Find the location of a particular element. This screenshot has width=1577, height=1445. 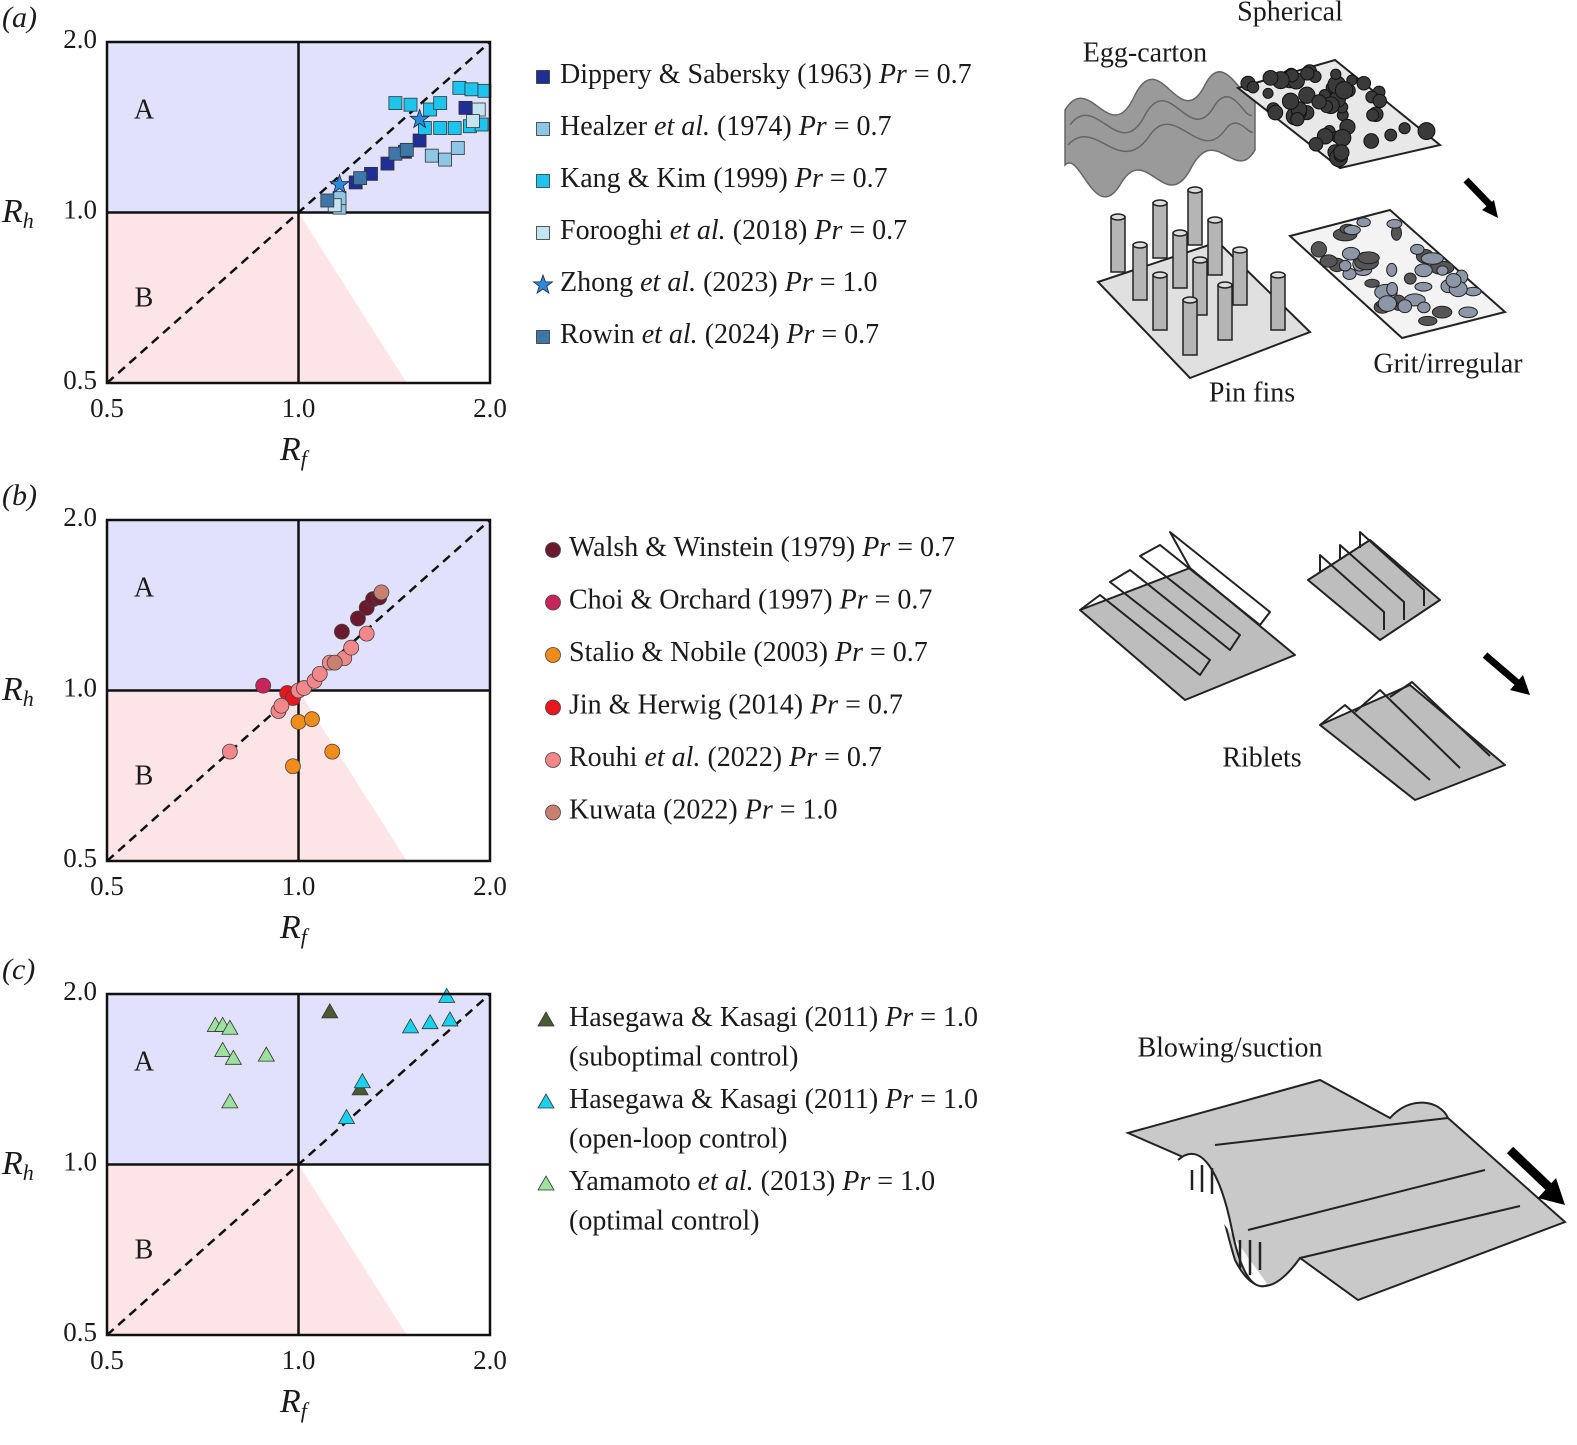

legend-label: Dippery & Sabersky (1963) Pr = 0.7 is located at coordinates (766, 74).